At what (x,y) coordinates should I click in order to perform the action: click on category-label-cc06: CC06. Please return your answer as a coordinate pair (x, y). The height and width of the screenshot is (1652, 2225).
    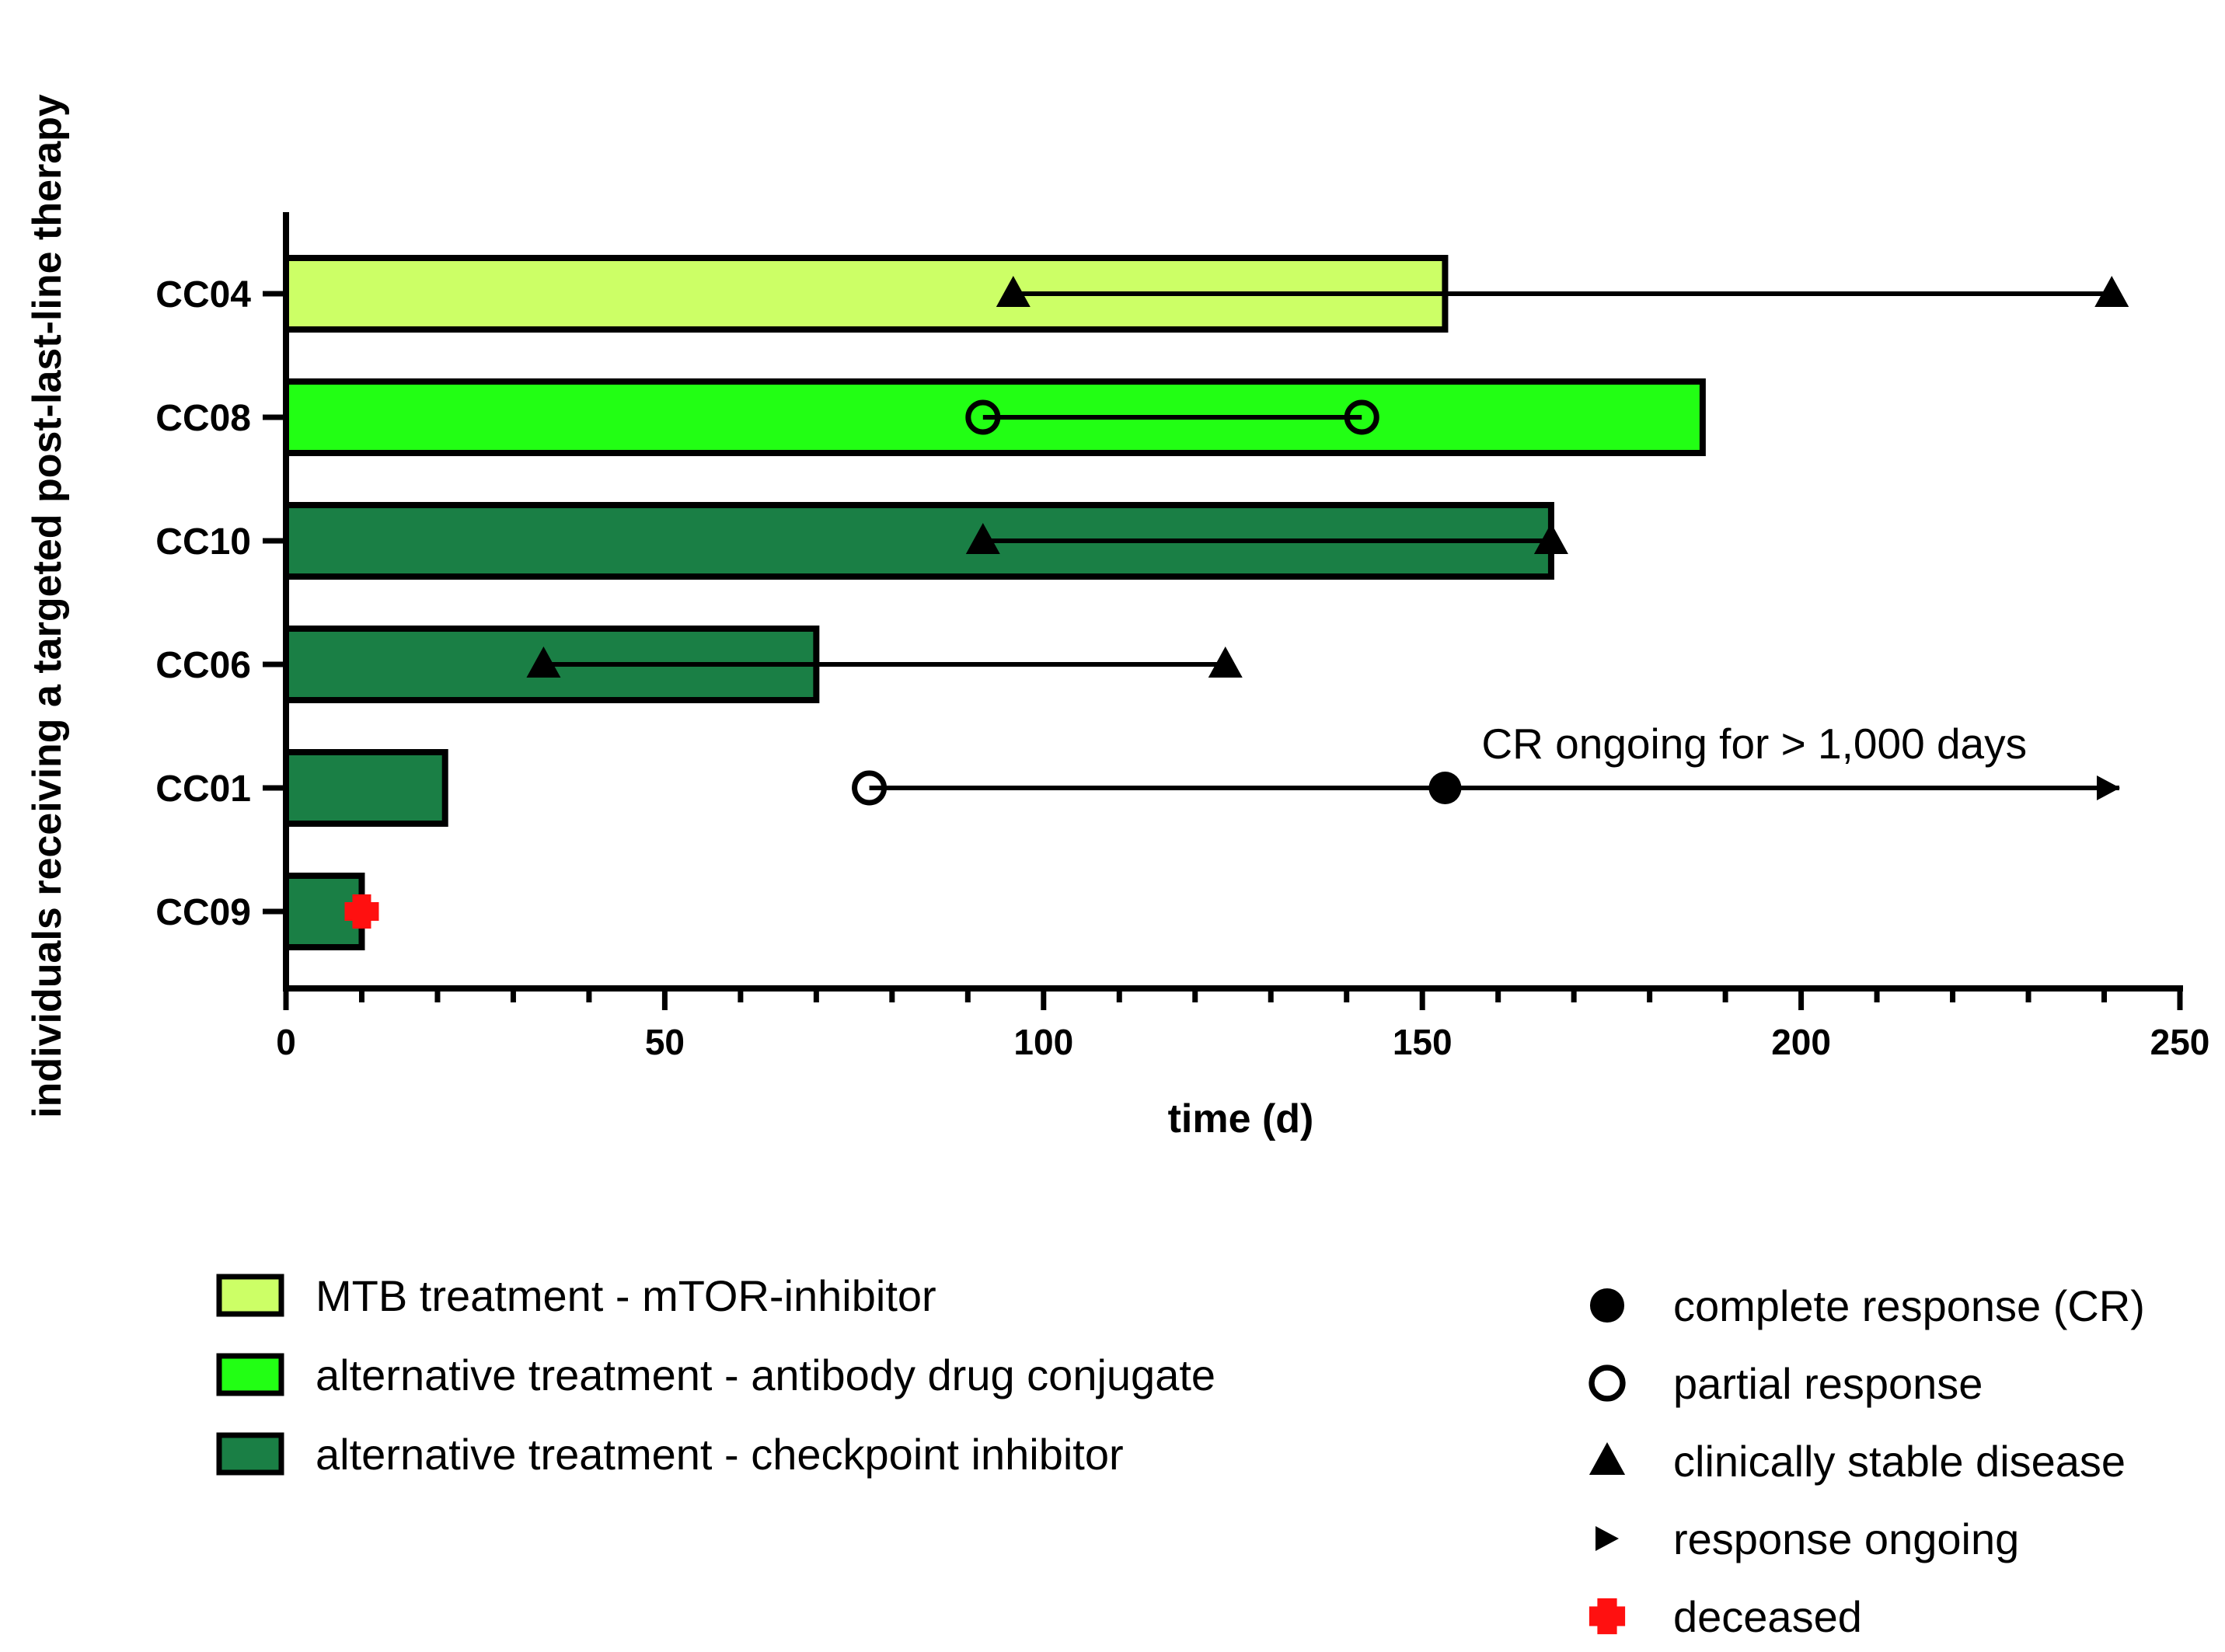
    Looking at the image, I should click on (203, 665).